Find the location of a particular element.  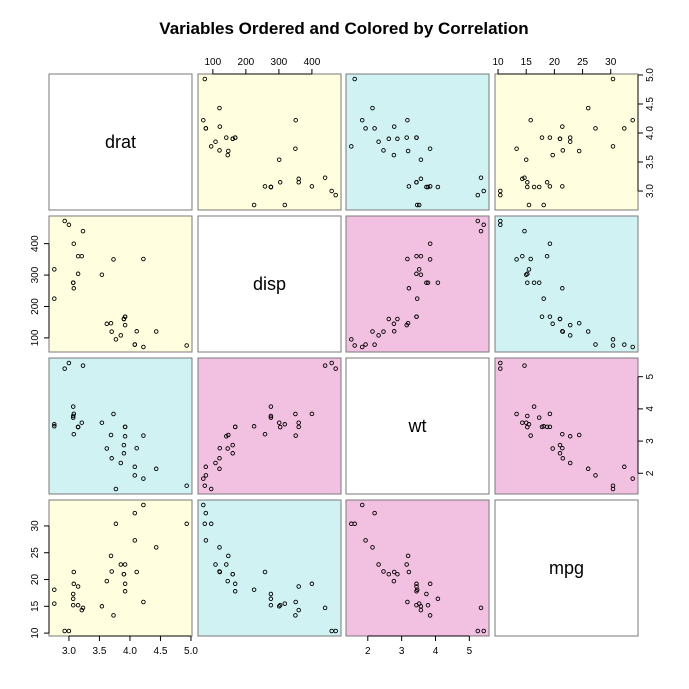

tick-label: 5.0 is located at coordinates (650, 75).